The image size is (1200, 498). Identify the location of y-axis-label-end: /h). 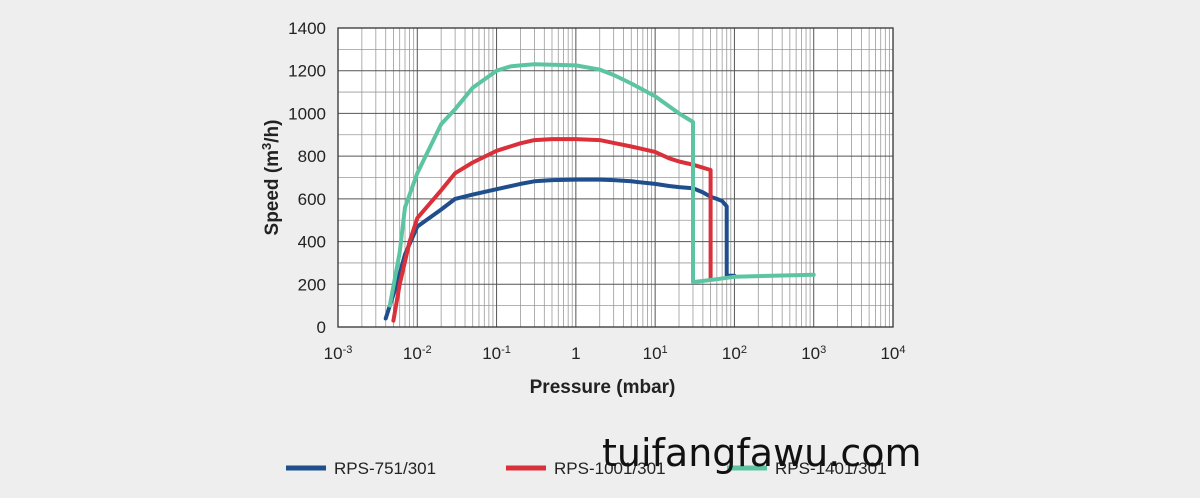
(272, 131).